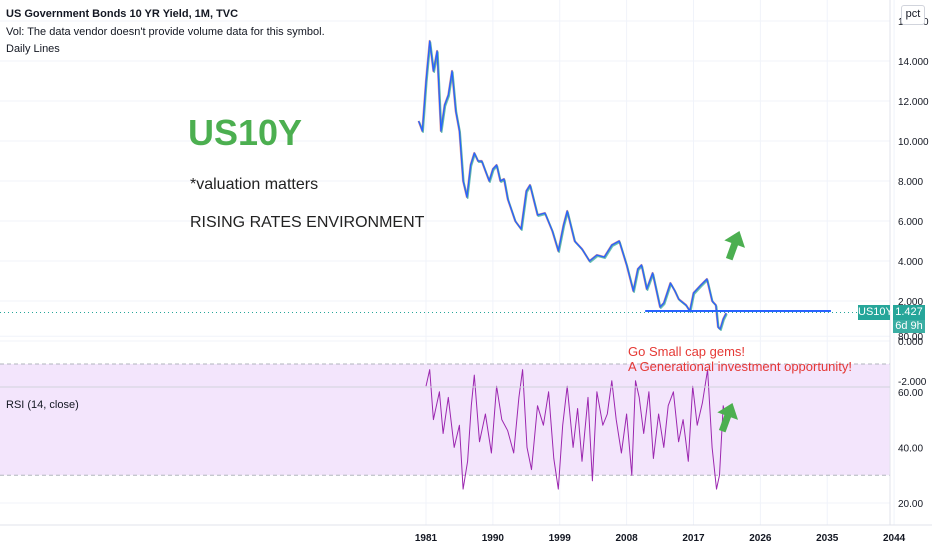 Image resolution: width=932 pixels, height=550 pixels. What do you see at coordinates (910, 302) in the screenshot?
I see `y-tick-label: 2.000` at bounding box center [910, 302].